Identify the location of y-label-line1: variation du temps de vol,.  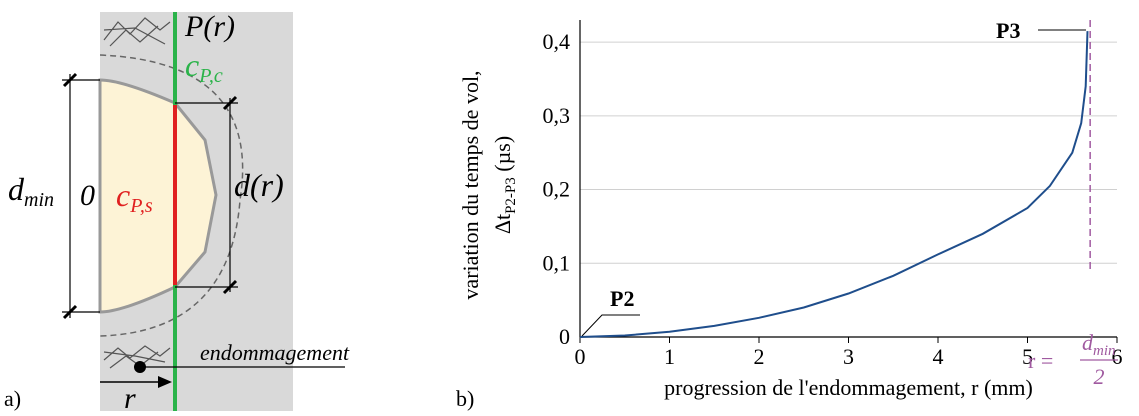
(470, 184).